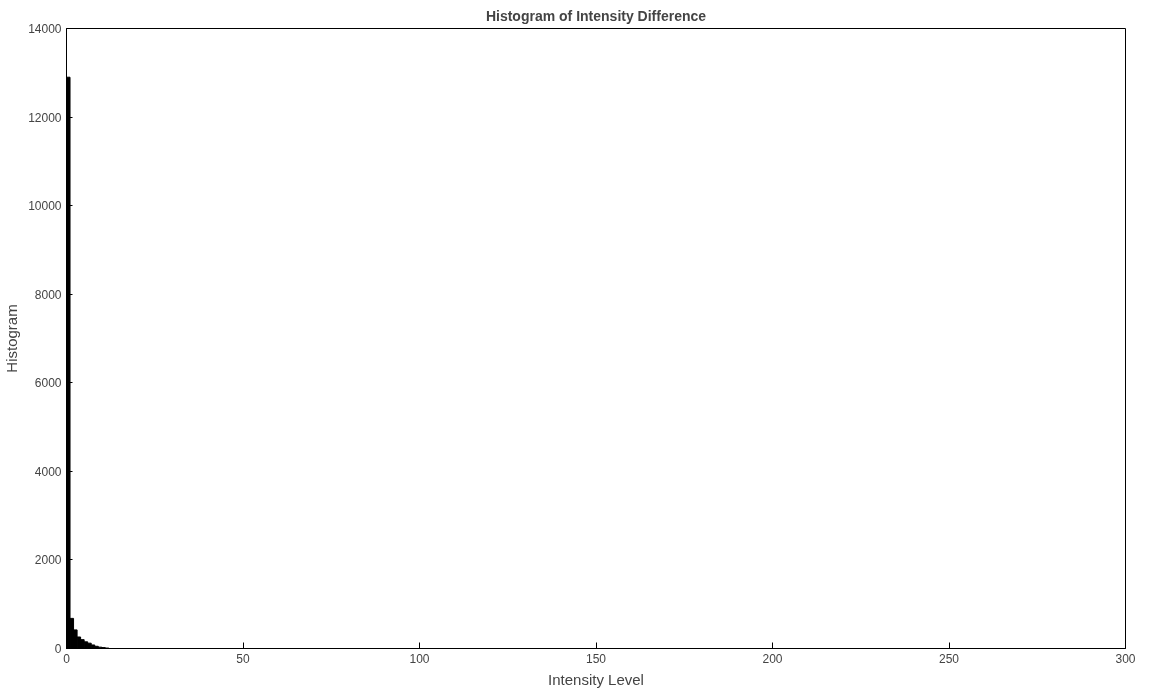 The image size is (1156, 697). Describe the element at coordinates (1125, 658) in the screenshot. I see `x-tick-label: 300` at that location.